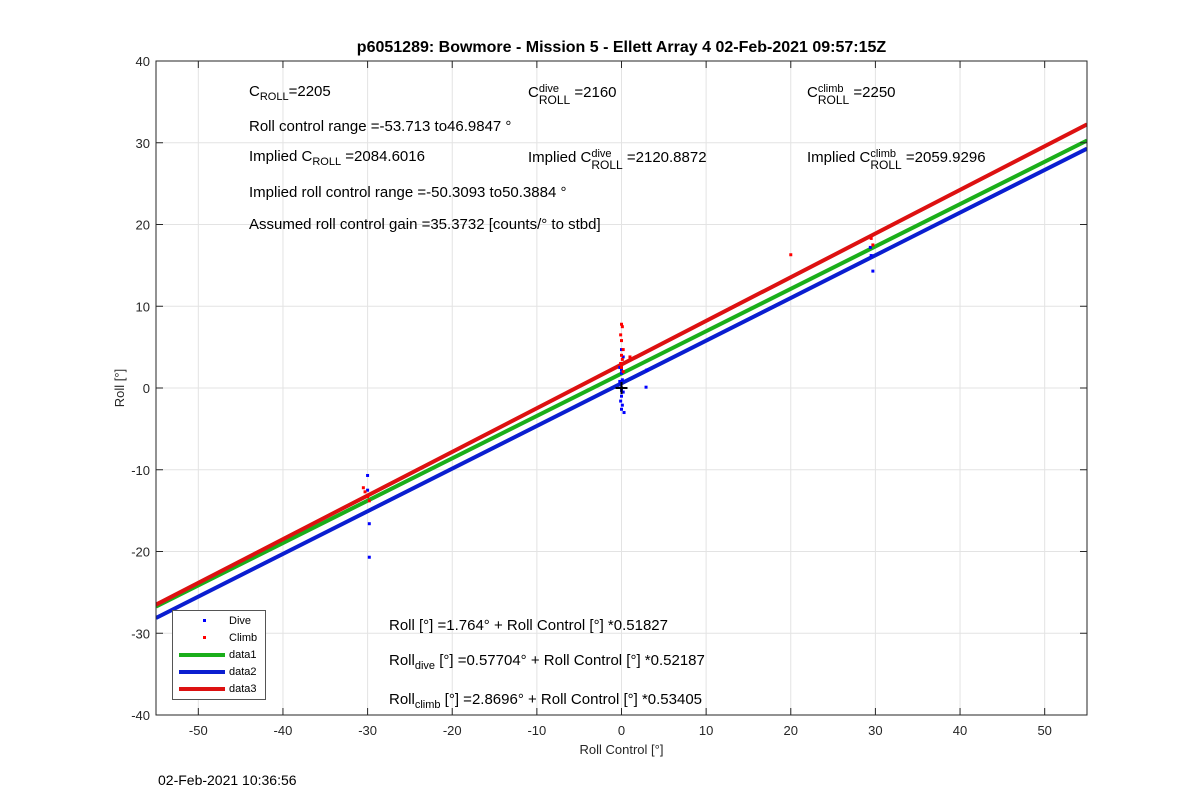 The image size is (1200, 804). What do you see at coordinates (140, 470) in the screenshot?
I see `y-tick-label: -10` at bounding box center [140, 470].